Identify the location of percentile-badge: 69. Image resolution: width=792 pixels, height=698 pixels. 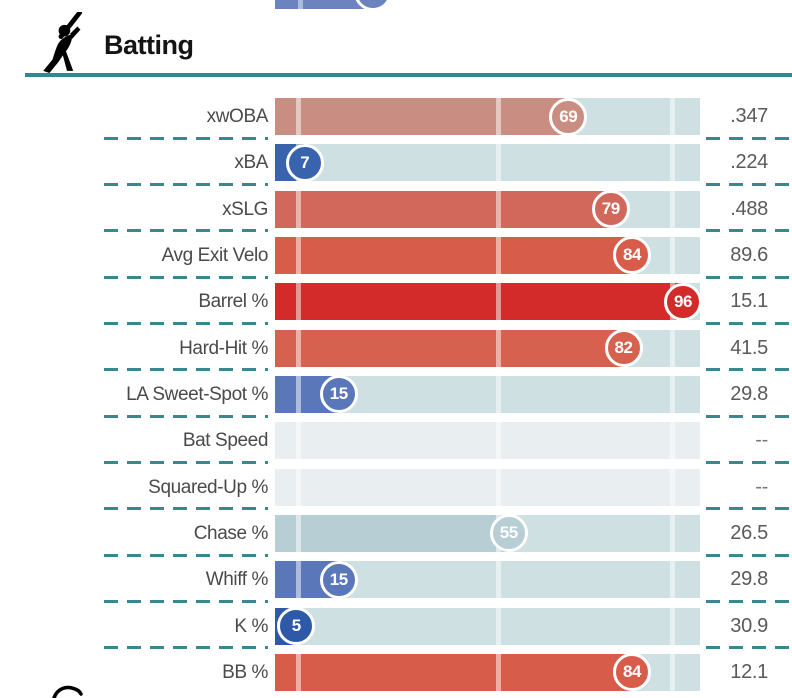
(568, 116).